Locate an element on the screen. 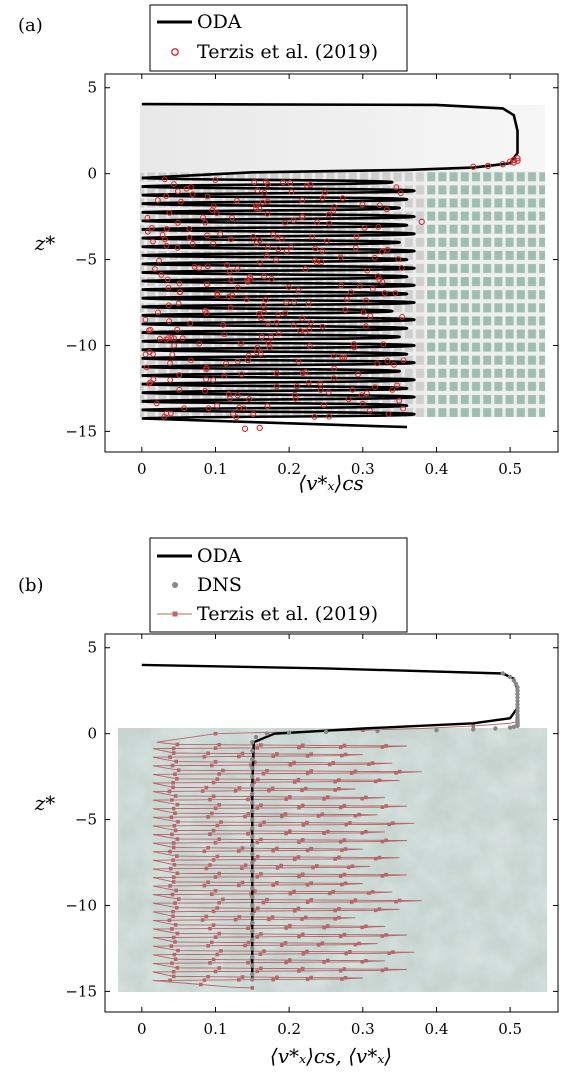  legend-a-terzis: Terzis et al. (2019) is located at coordinates (287, 52).